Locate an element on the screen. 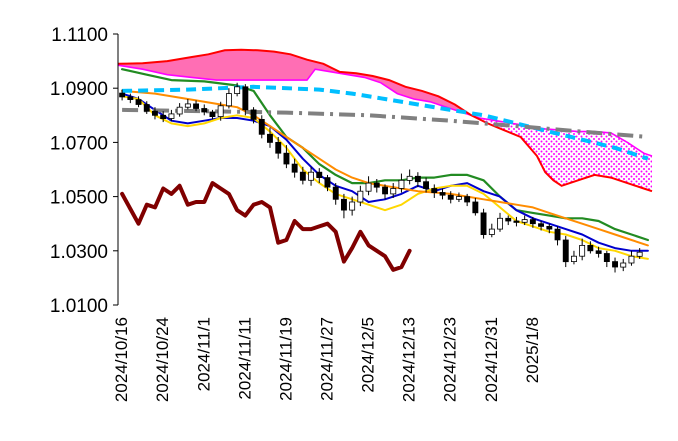  x-tick-label: 2024/11/1 is located at coordinates (203, 354).